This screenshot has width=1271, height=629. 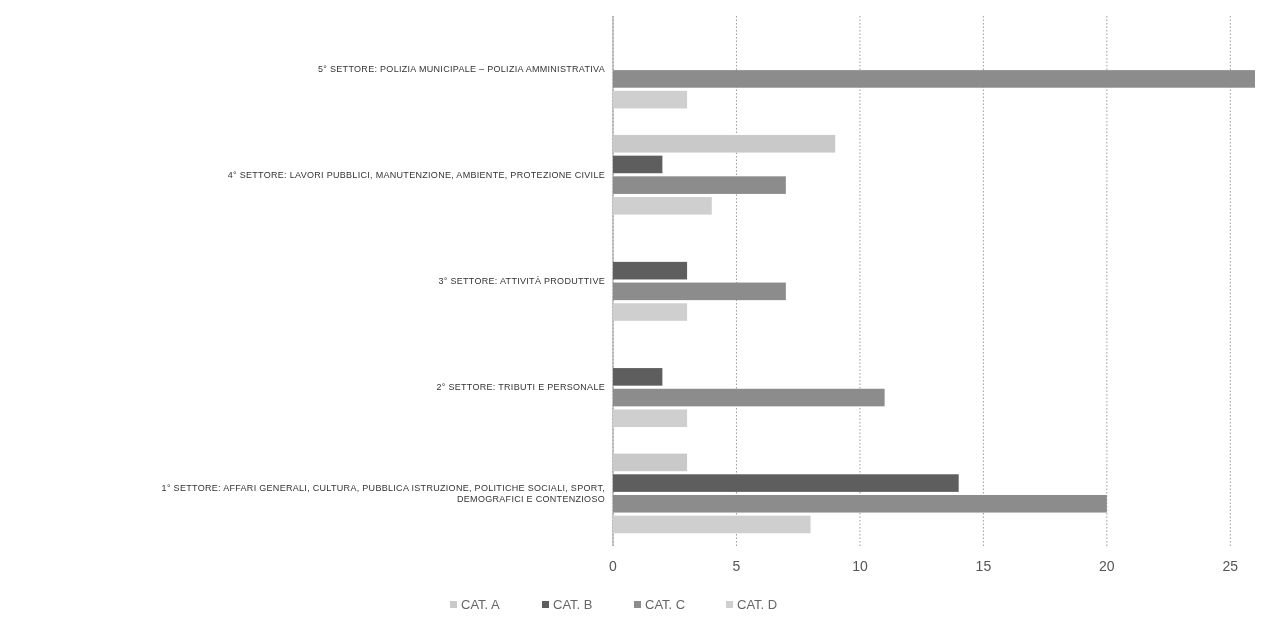 What do you see at coordinates (573, 604) in the screenshot?
I see `legend-label: CAT. B` at bounding box center [573, 604].